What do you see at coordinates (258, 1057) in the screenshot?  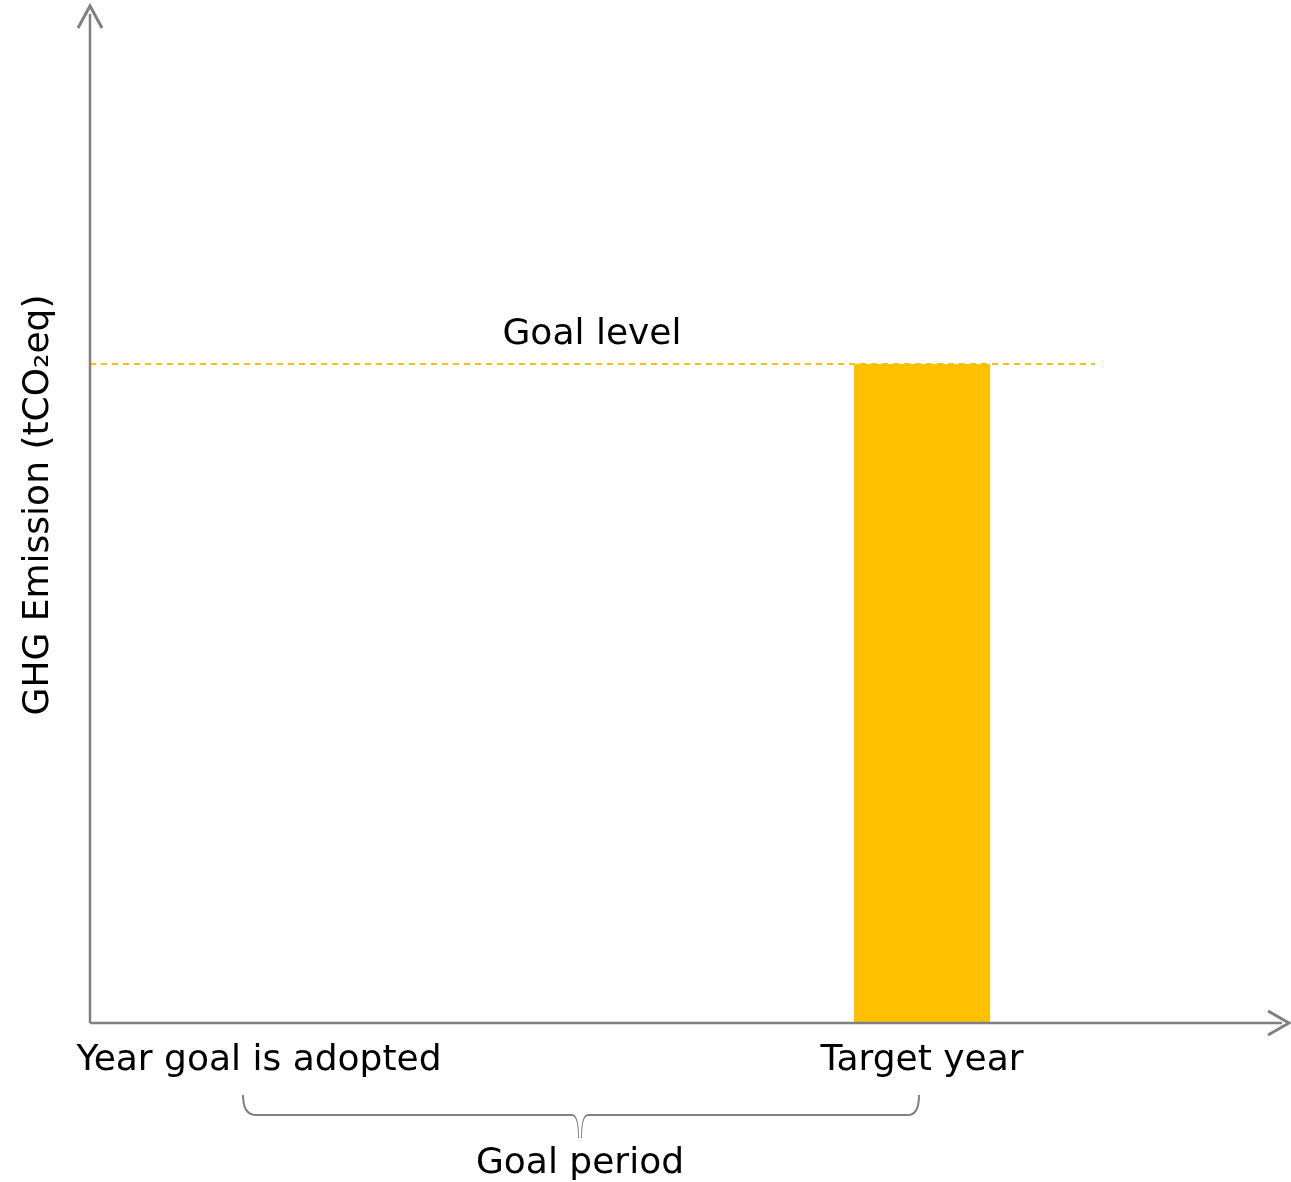 I see `x-tick-label: Year goal is adopted` at bounding box center [258, 1057].